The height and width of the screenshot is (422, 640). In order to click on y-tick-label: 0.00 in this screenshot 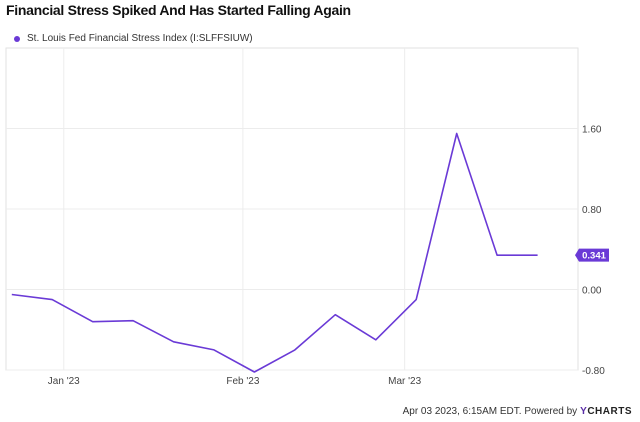, I will do `click(592, 291)`.